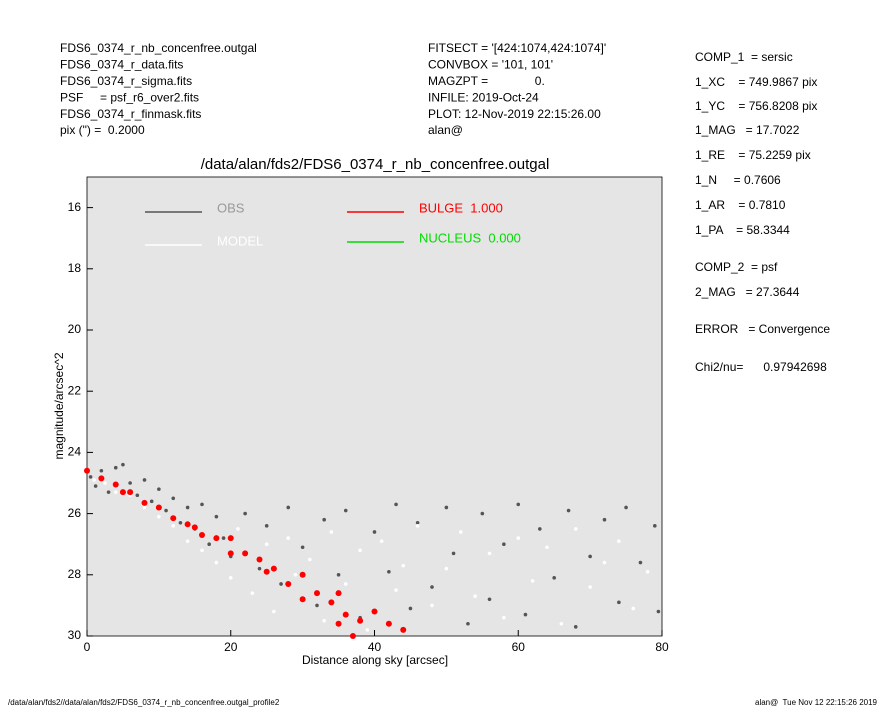 The image size is (885, 708). I want to click on parameter-line: 1_YC = 756.8208 pix, so click(756, 106).